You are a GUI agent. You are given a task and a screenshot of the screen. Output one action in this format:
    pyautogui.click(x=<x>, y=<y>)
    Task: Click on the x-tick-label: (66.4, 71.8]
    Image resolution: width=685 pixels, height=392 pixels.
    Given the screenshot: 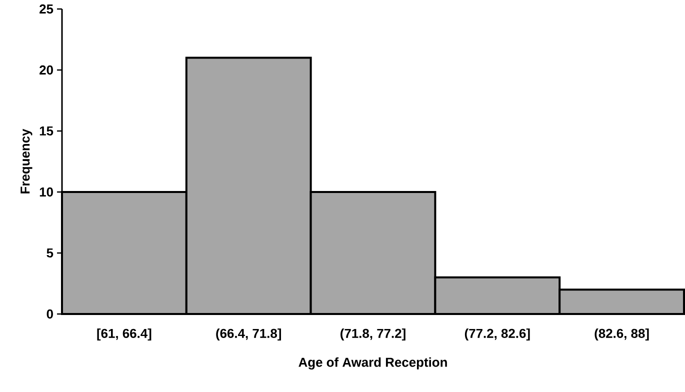 What is the action you would take?
    pyautogui.click(x=248, y=334)
    